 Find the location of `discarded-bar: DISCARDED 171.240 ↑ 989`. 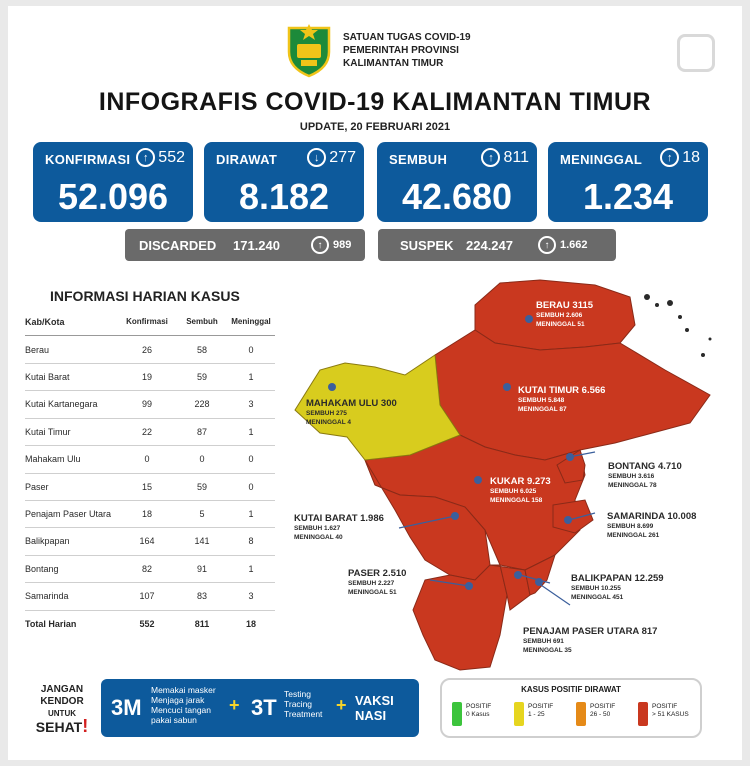

discarded-bar: DISCARDED 171.240 ↑ 989 is located at coordinates (245, 245).